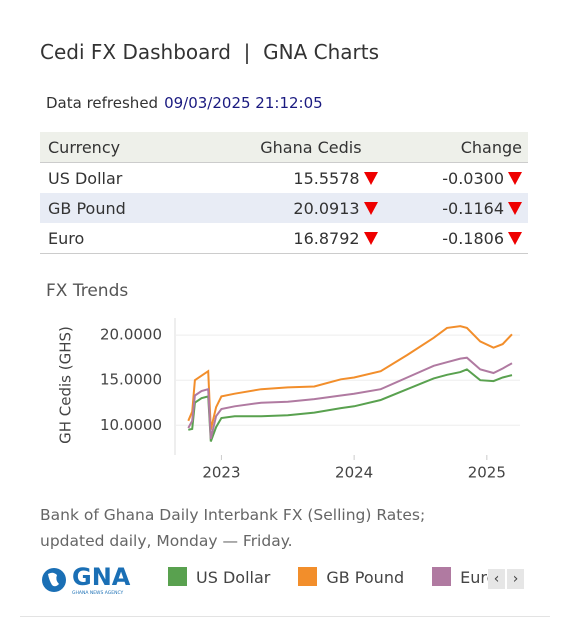  I want to click on title: Cedi FX Dashboard | GNA Charts, so click(209, 52).